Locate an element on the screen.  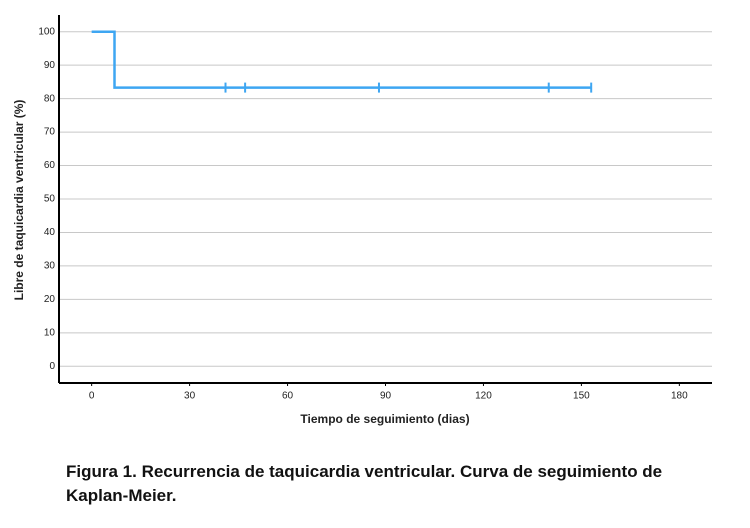
y-tick-label: 30 is located at coordinates (50, 266).